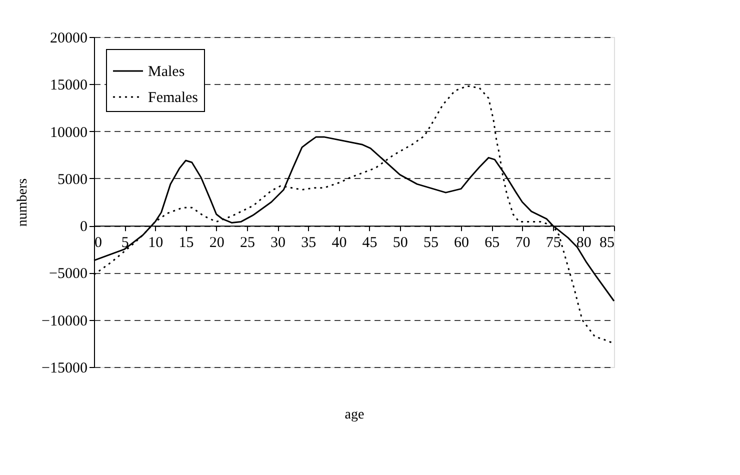  I want to click on x-tick-label: 25, so click(247, 243).